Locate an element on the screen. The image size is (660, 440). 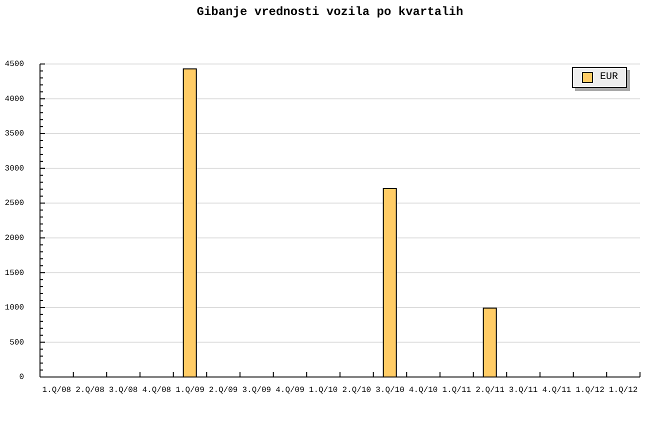
x-tick-label: 2.Q/10 is located at coordinates (357, 391).